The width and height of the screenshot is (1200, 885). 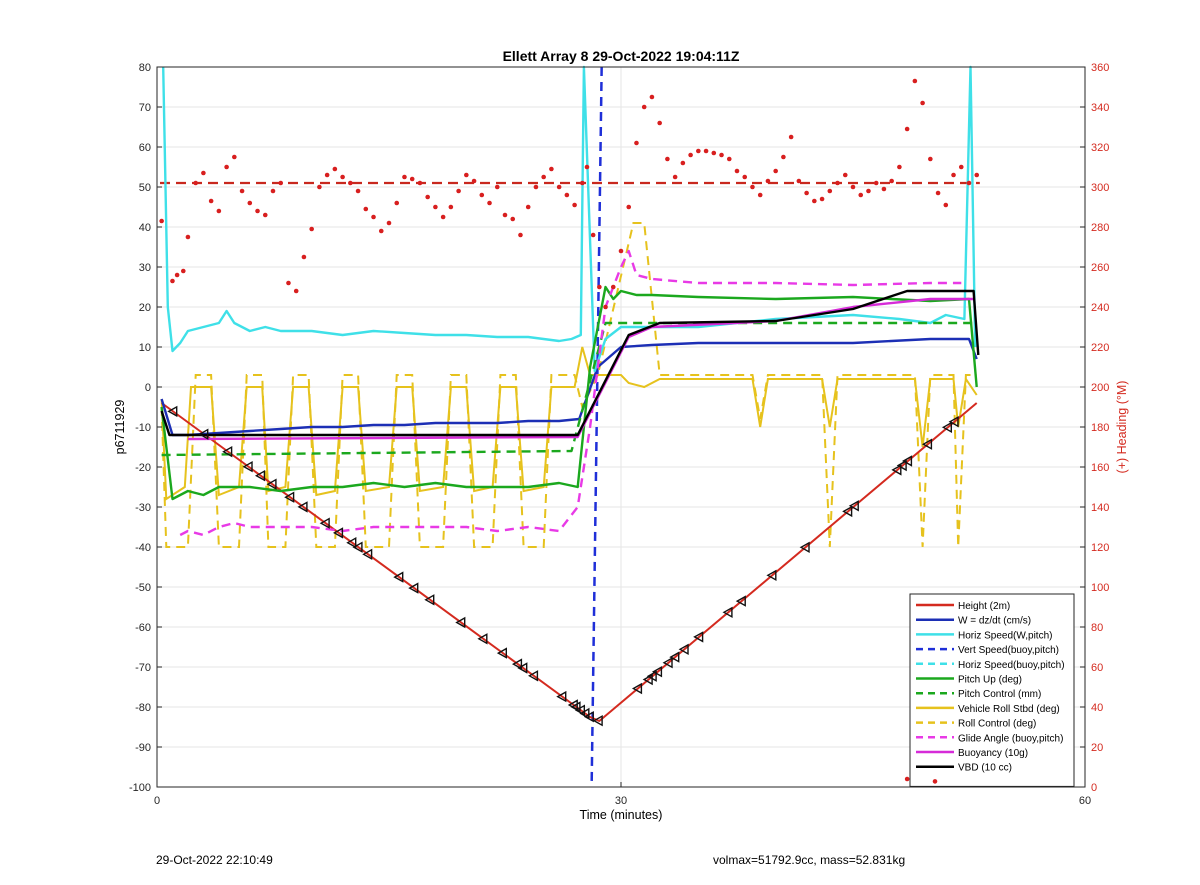 What do you see at coordinates (140, 788) in the screenshot?
I see `y-tick-label: -100` at bounding box center [140, 788].